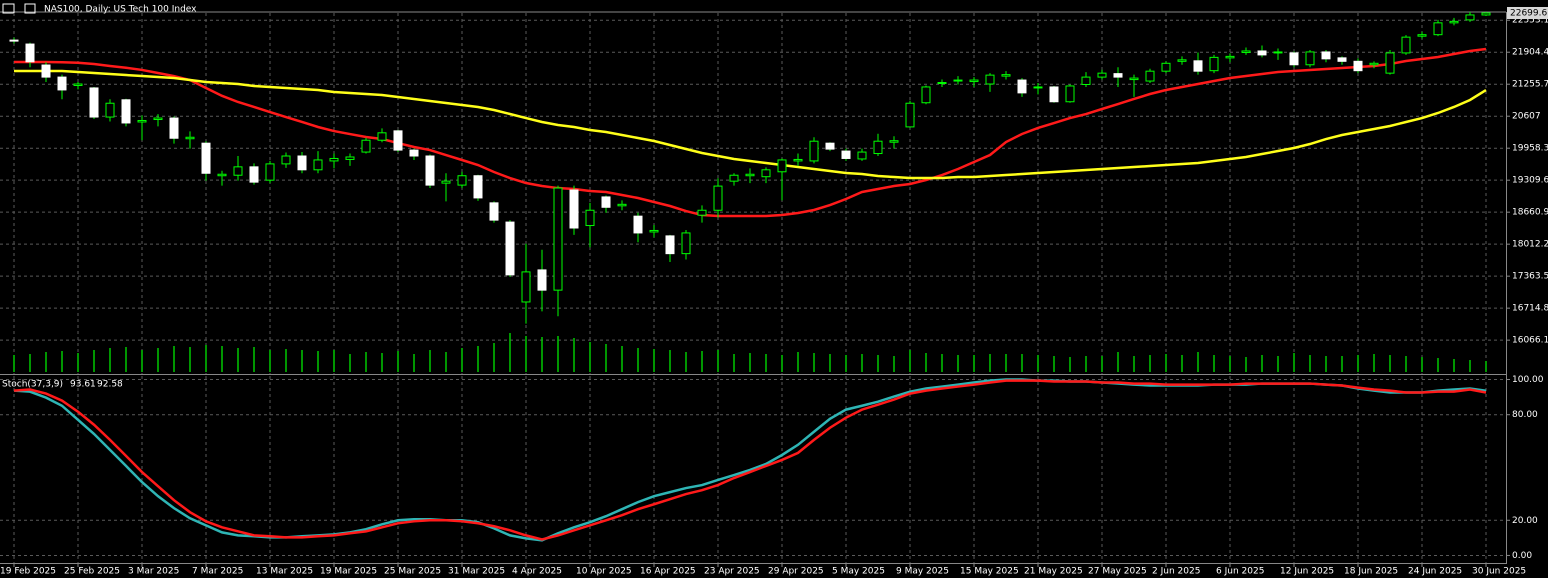  Describe the element at coordinates (284, 572) in the screenshot. I see `x-tick-label: 13 Mar 2025` at that location.